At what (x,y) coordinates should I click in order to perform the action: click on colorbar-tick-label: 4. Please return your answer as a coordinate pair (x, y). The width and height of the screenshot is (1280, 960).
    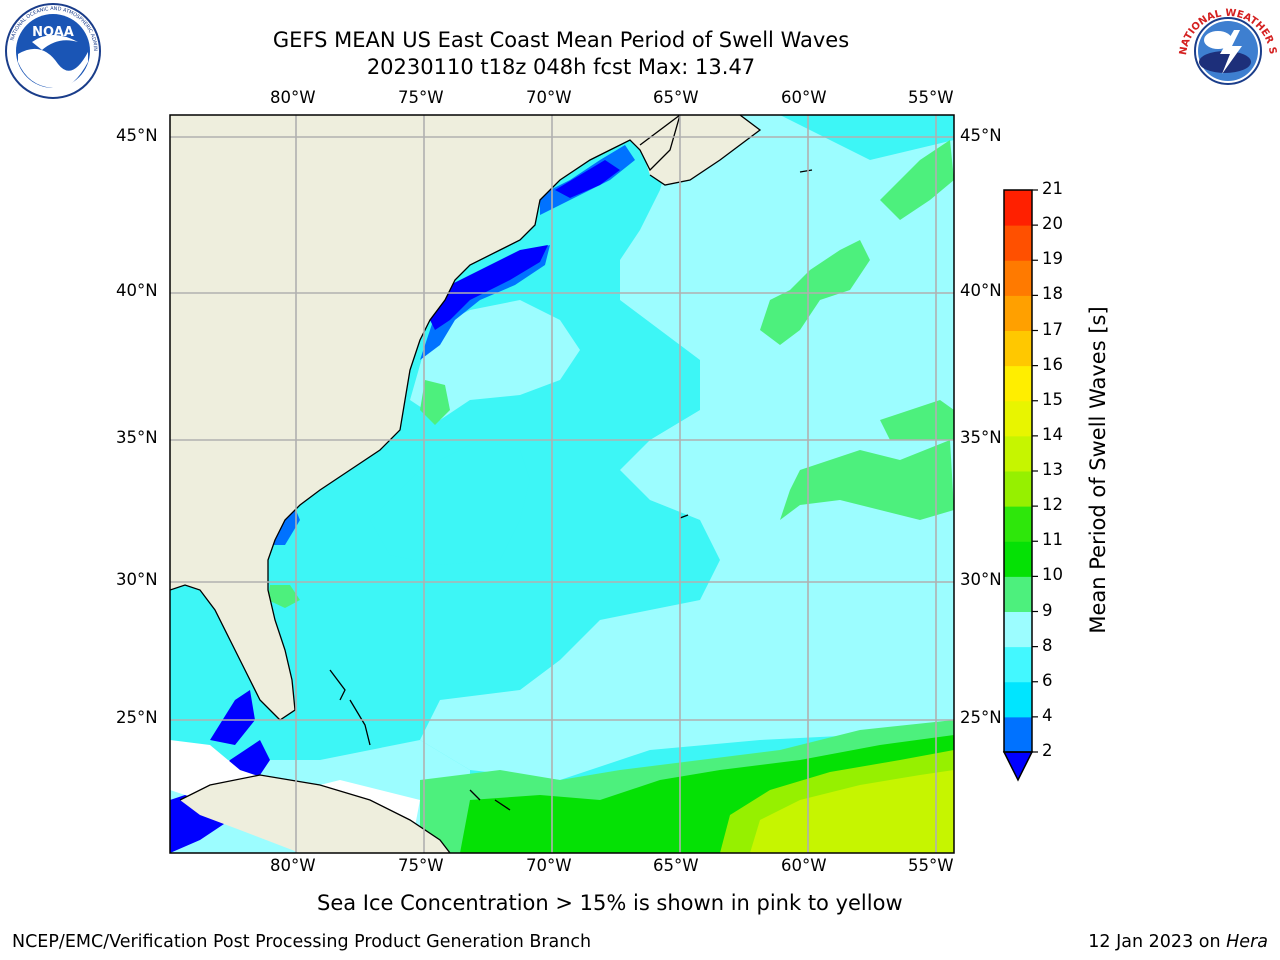
    Looking at the image, I should click on (1047, 715).